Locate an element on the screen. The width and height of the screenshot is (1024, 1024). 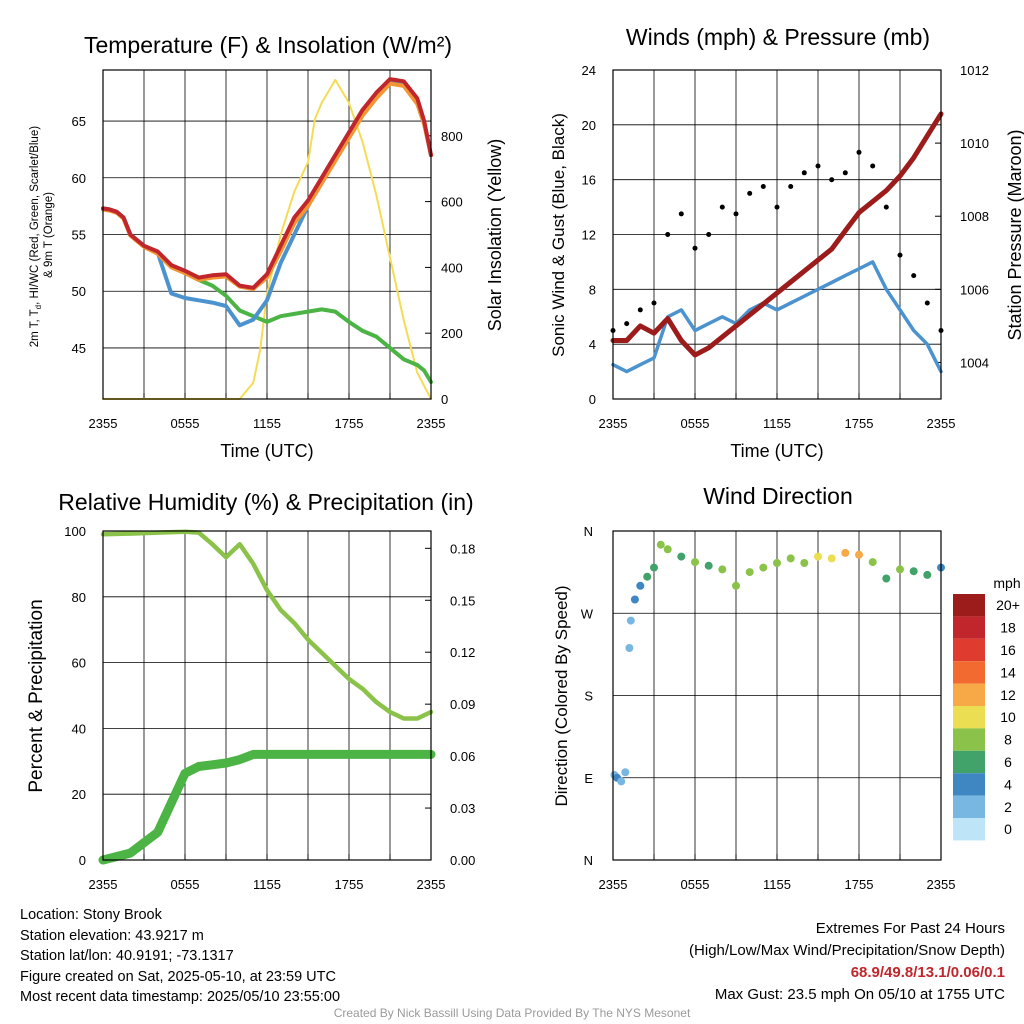
colorbar-label: 18 is located at coordinates (1008, 628).